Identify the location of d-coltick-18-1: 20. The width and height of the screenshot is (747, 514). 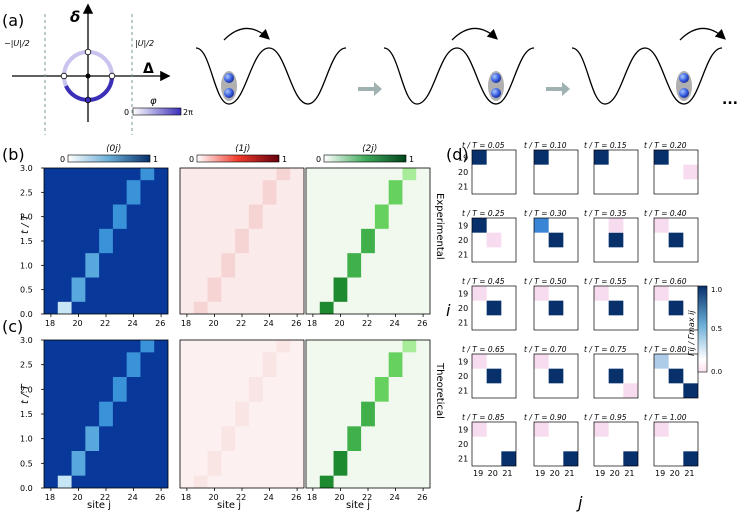
(615, 473).